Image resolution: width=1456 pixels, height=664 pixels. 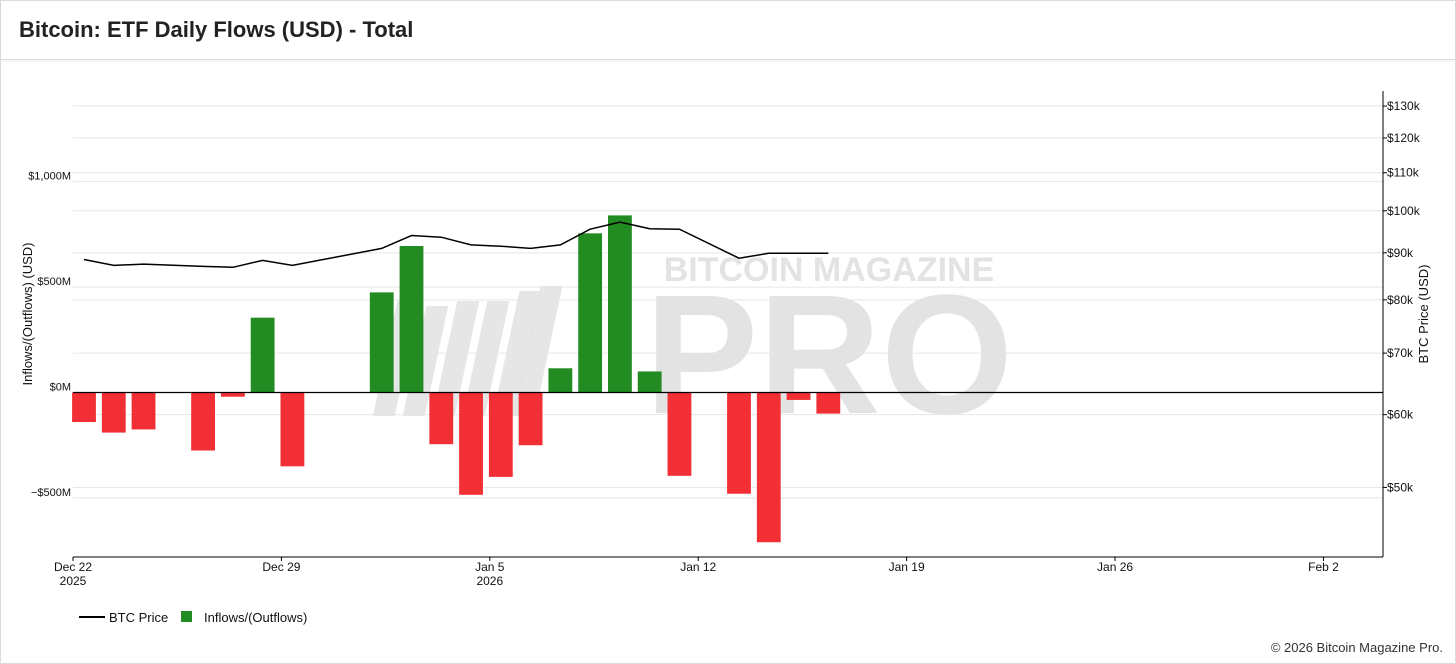 What do you see at coordinates (1400, 300) in the screenshot?
I see `y2-tick-label: $80k` at bounding box center [1400, 300].